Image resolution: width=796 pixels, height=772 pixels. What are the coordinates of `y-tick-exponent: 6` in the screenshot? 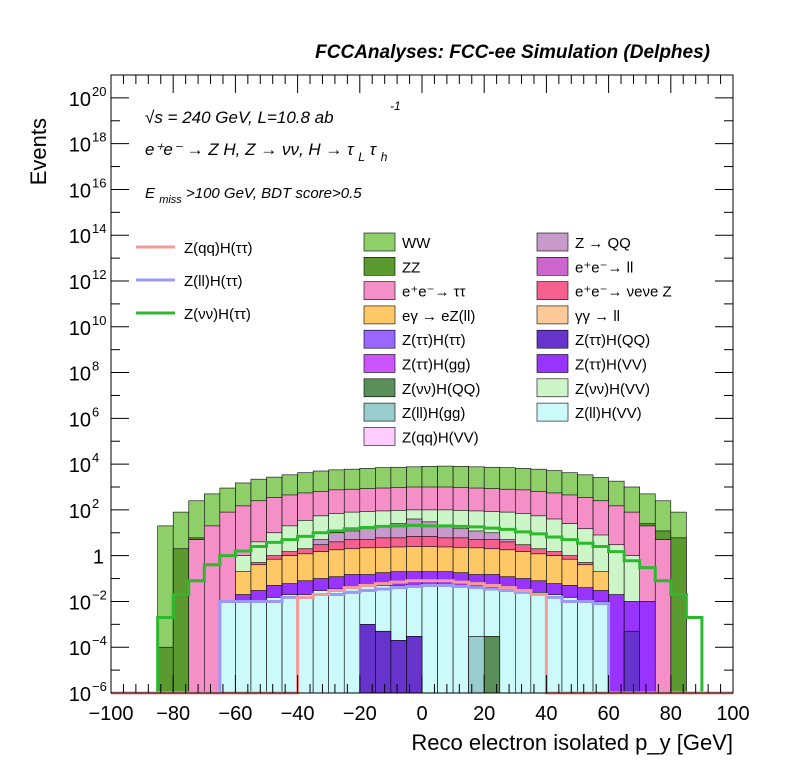 It's located at (95, 411).